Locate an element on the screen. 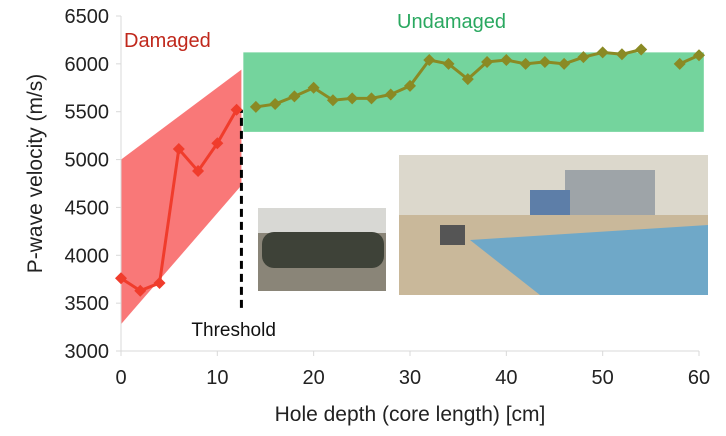 This screenshot has height=436, width=726. x-tick-label: 30 is located at coordinates (410, 378).